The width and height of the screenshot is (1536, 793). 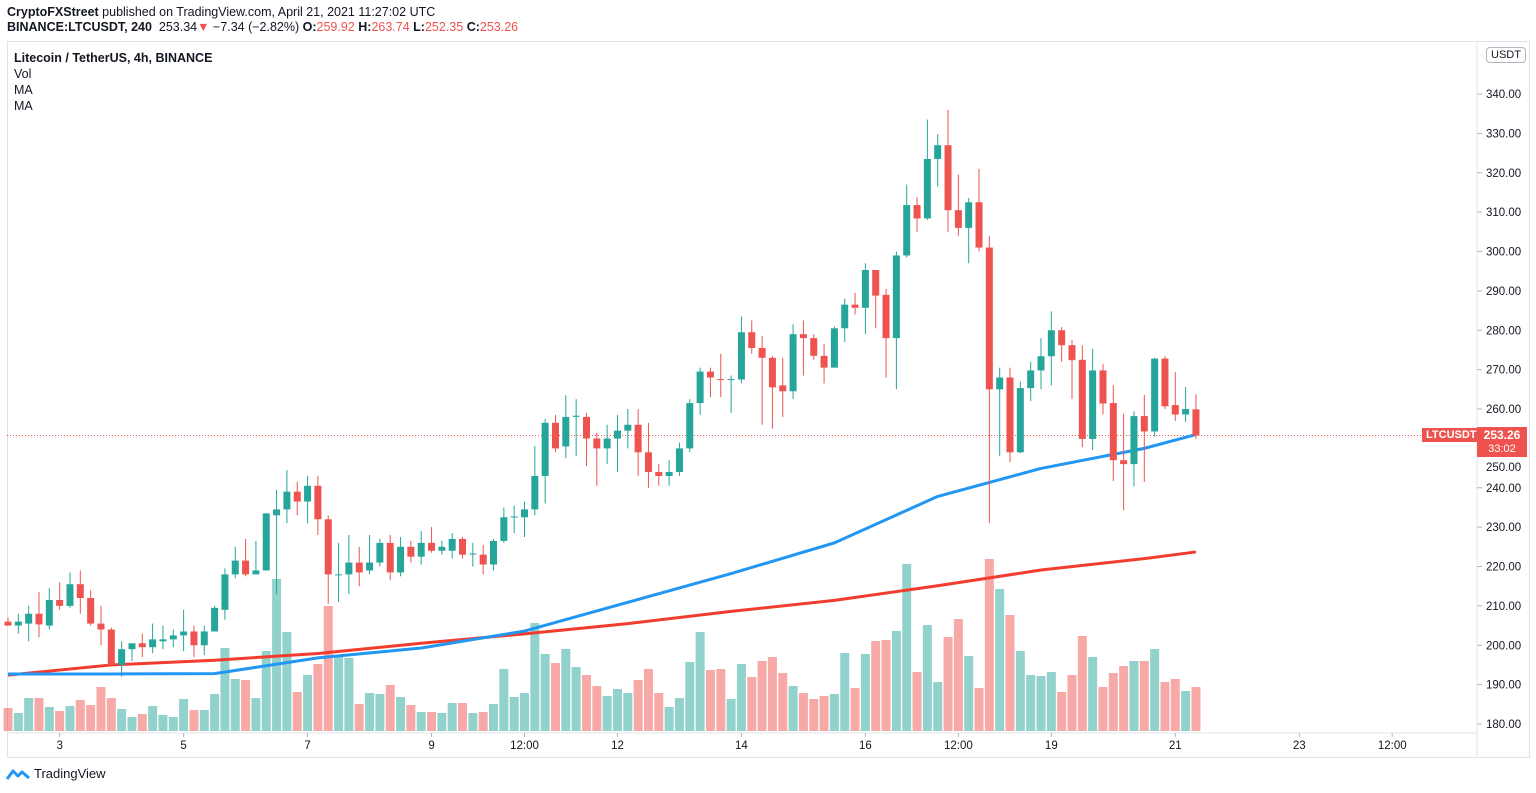 What do you see at coordinates (1502, 449) in the screenshot?
I see `bar-countdown: 33:02` at bounding box center [1502, 449].